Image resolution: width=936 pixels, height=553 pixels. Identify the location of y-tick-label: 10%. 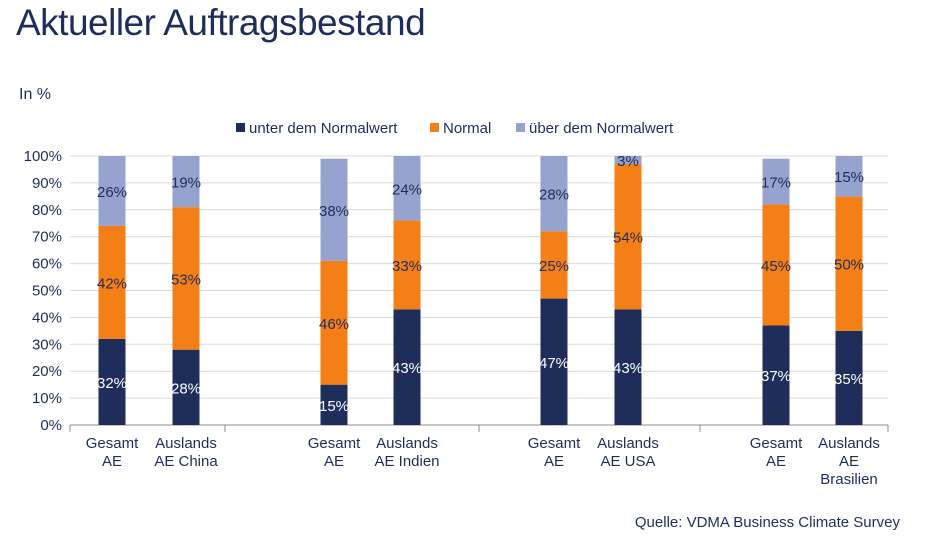
(47, 398).